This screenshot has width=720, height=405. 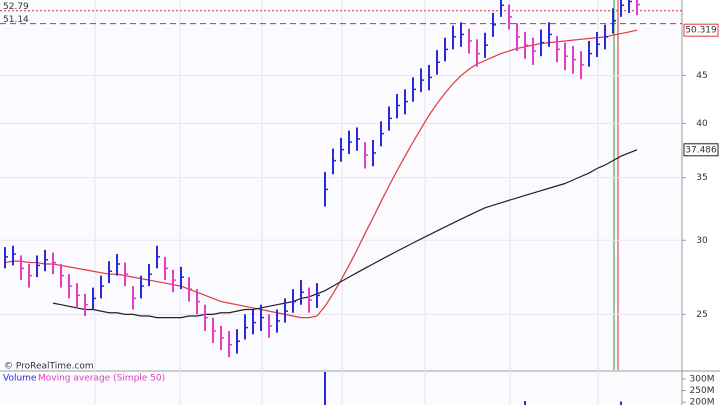 I want to click on volume-tick-label: 200M, so click(x=702, y=401).